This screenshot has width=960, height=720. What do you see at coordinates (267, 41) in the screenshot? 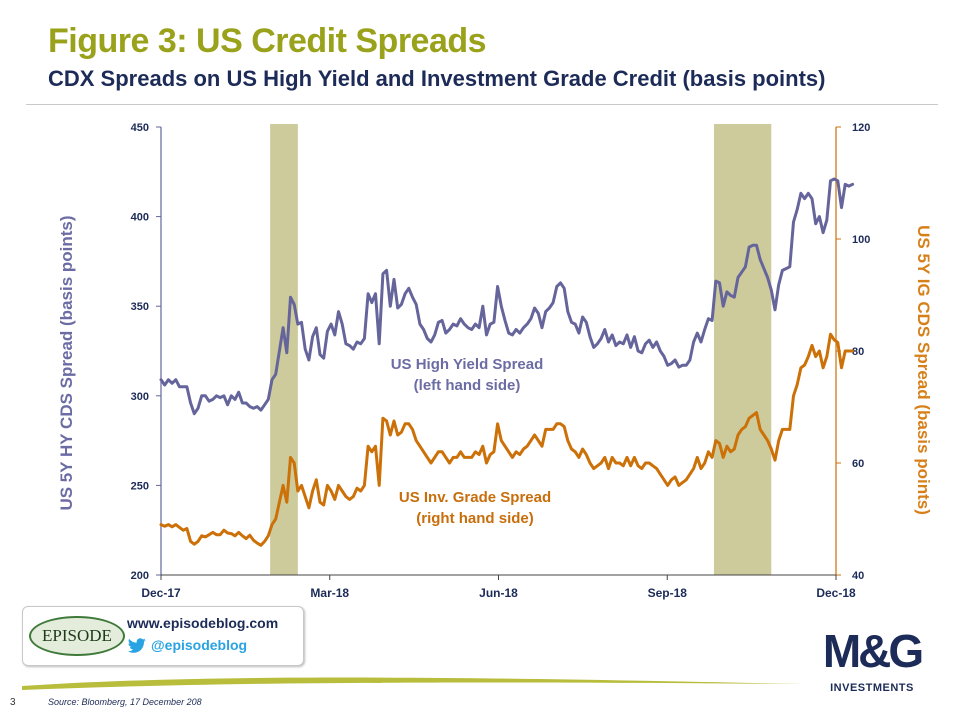
I see `page-title: Figure 3: US Credit Spreads` at bounding box center [267, 41].